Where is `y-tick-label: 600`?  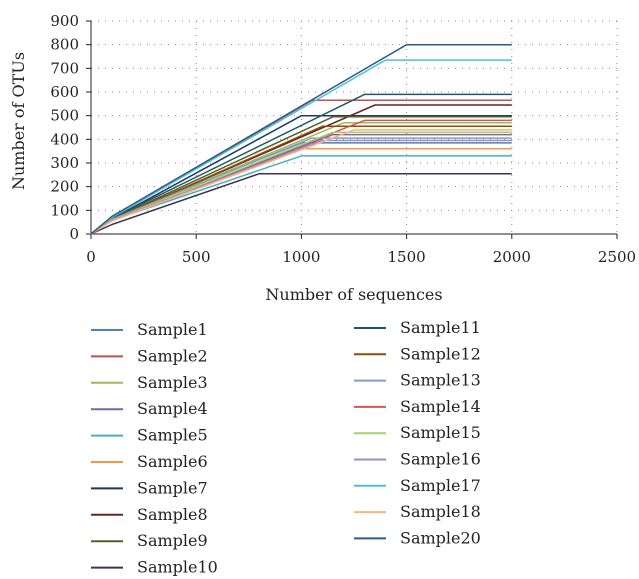 y-tick-label: 600 is located at coordinates (64, 92).